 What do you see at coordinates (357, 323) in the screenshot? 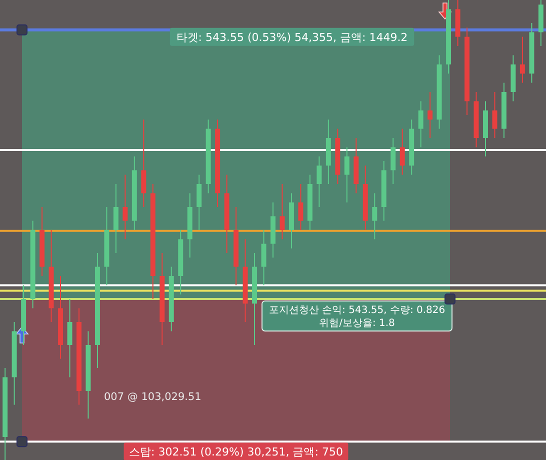
I see `annotation: 위험/보상율: 1.8` at bounding box center [357, 323].